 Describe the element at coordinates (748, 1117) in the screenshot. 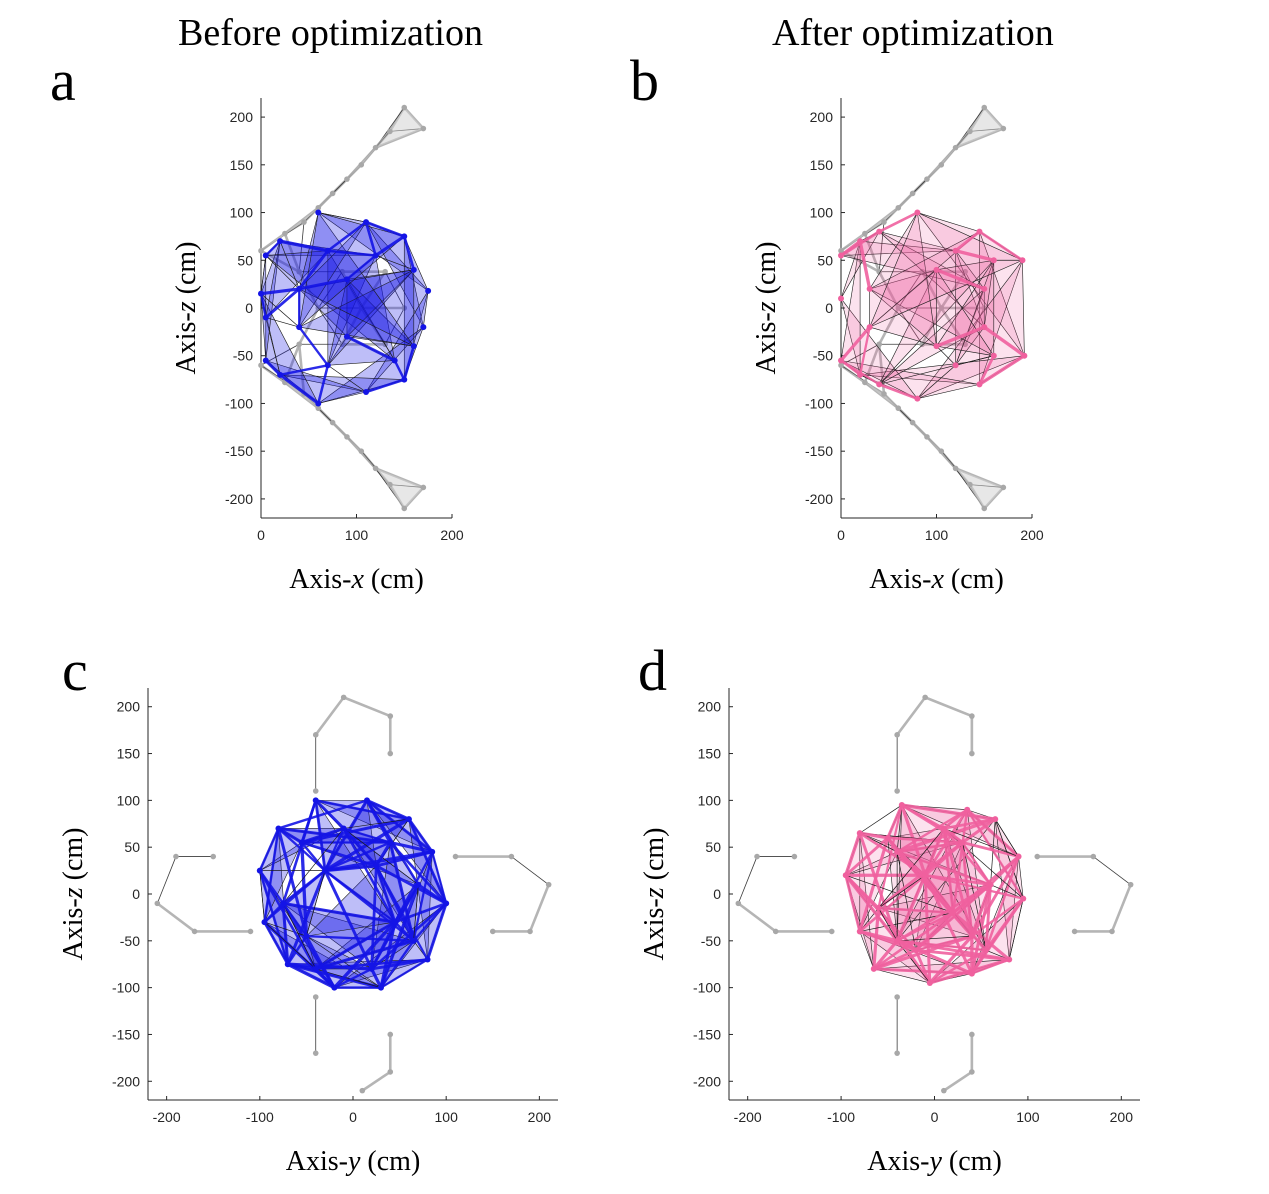

I see `x-tick-label: -200` at that location.